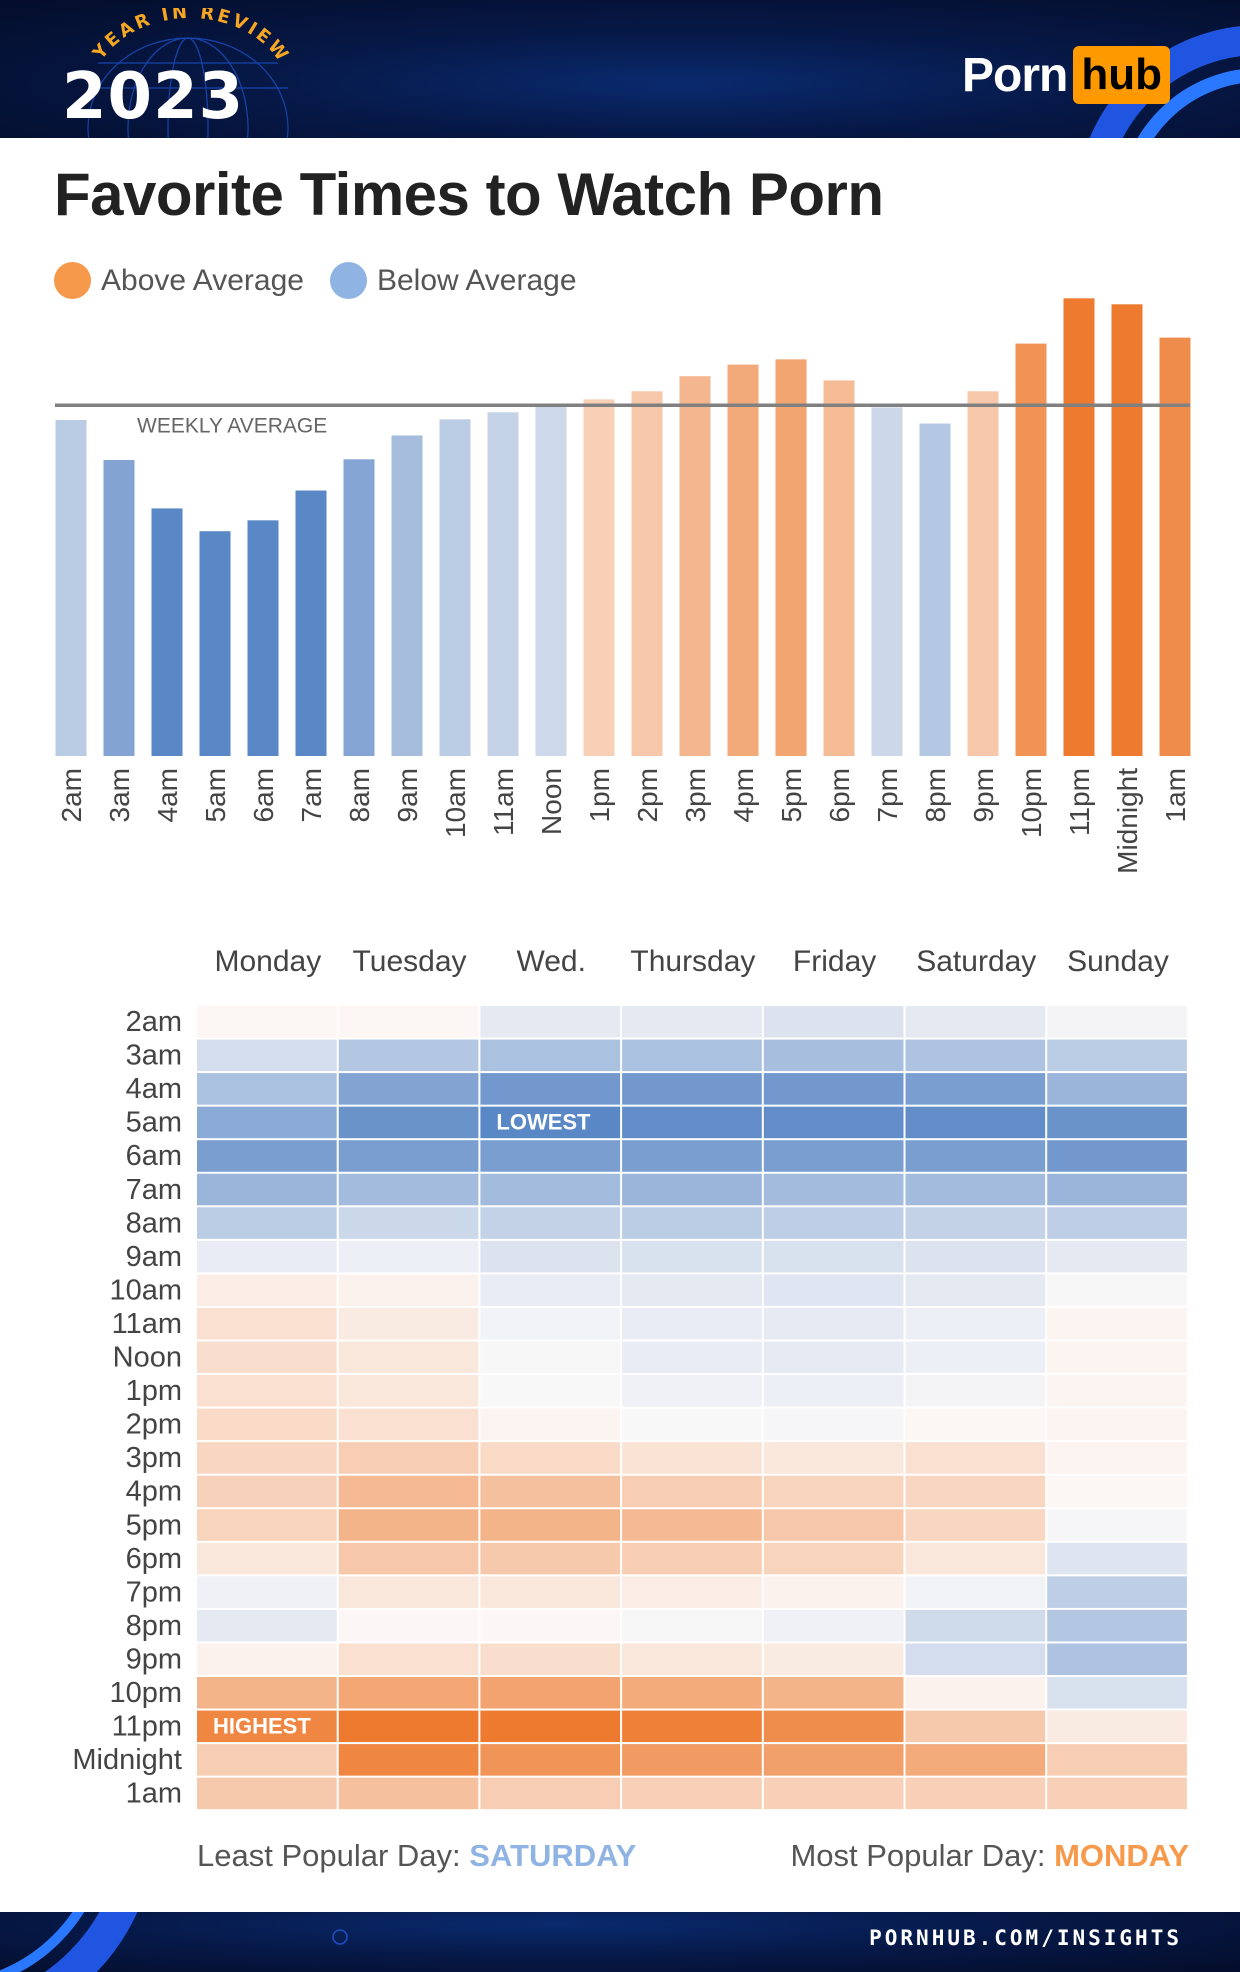  What do you see at coordinates (167, 795) in the screenshot?
I see `x-tick-label: 4am` at bounding box center [167, 795].